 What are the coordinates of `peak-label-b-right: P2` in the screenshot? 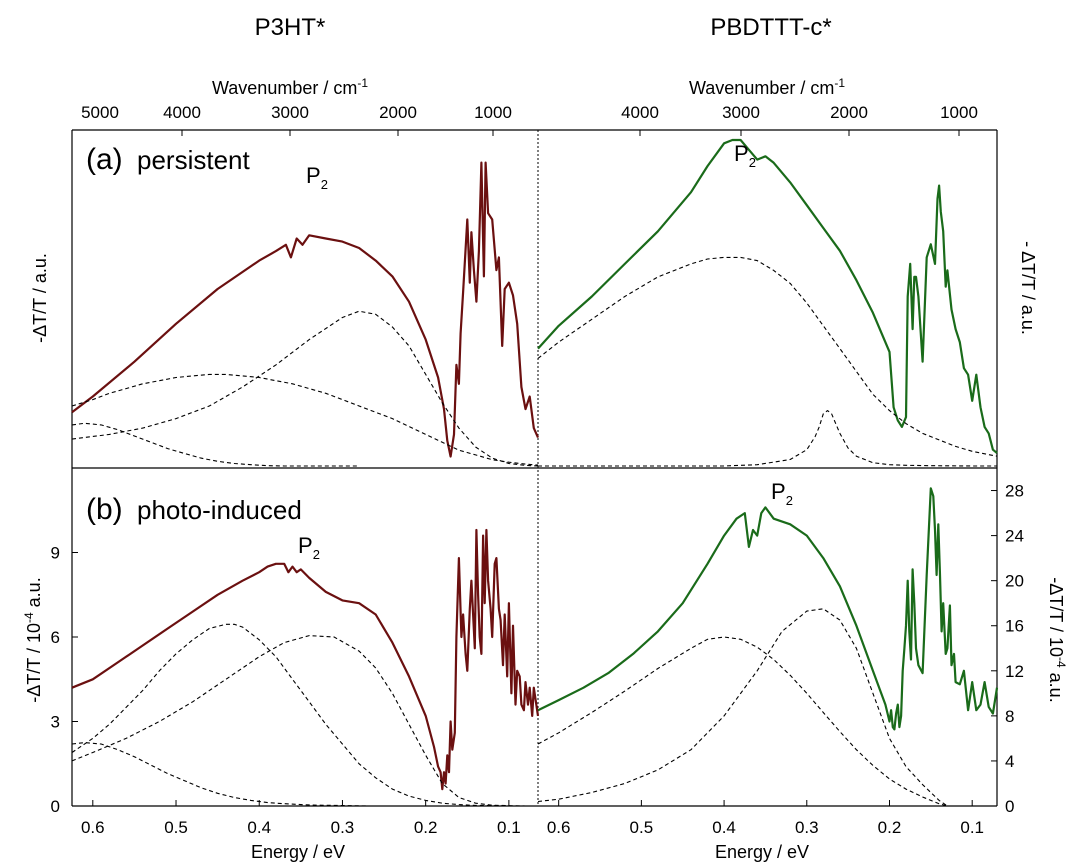 It's located at (782, 493).